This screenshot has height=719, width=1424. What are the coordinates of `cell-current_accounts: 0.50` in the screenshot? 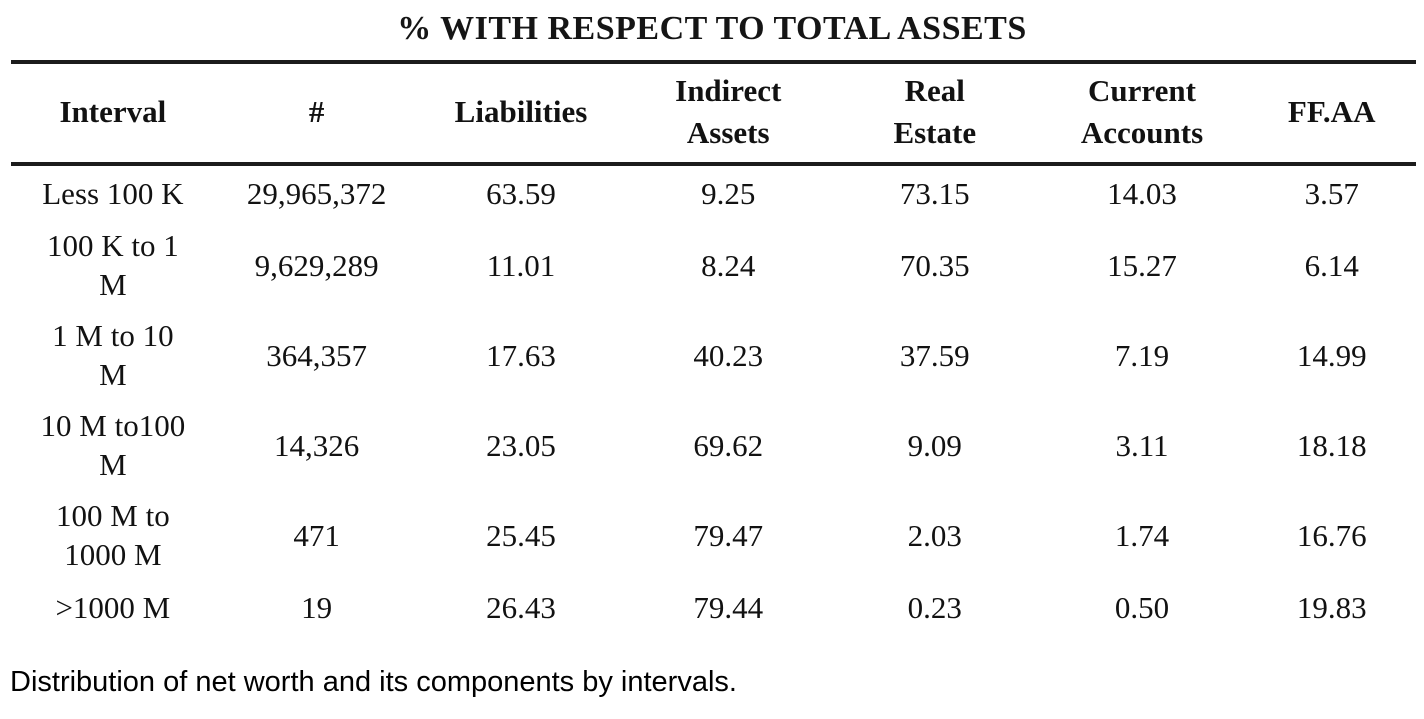 It's located at (1142, 607).